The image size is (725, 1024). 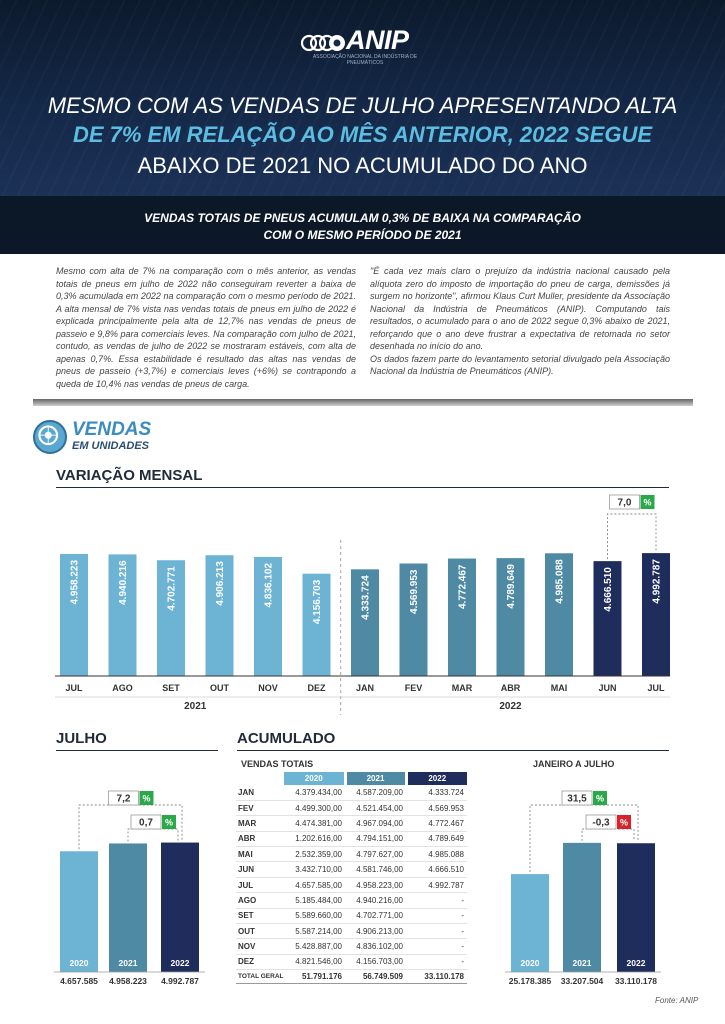 I want to click on table-row: SET 5.589.660,00 4.702.771,00-, so click(x=351, y=916).